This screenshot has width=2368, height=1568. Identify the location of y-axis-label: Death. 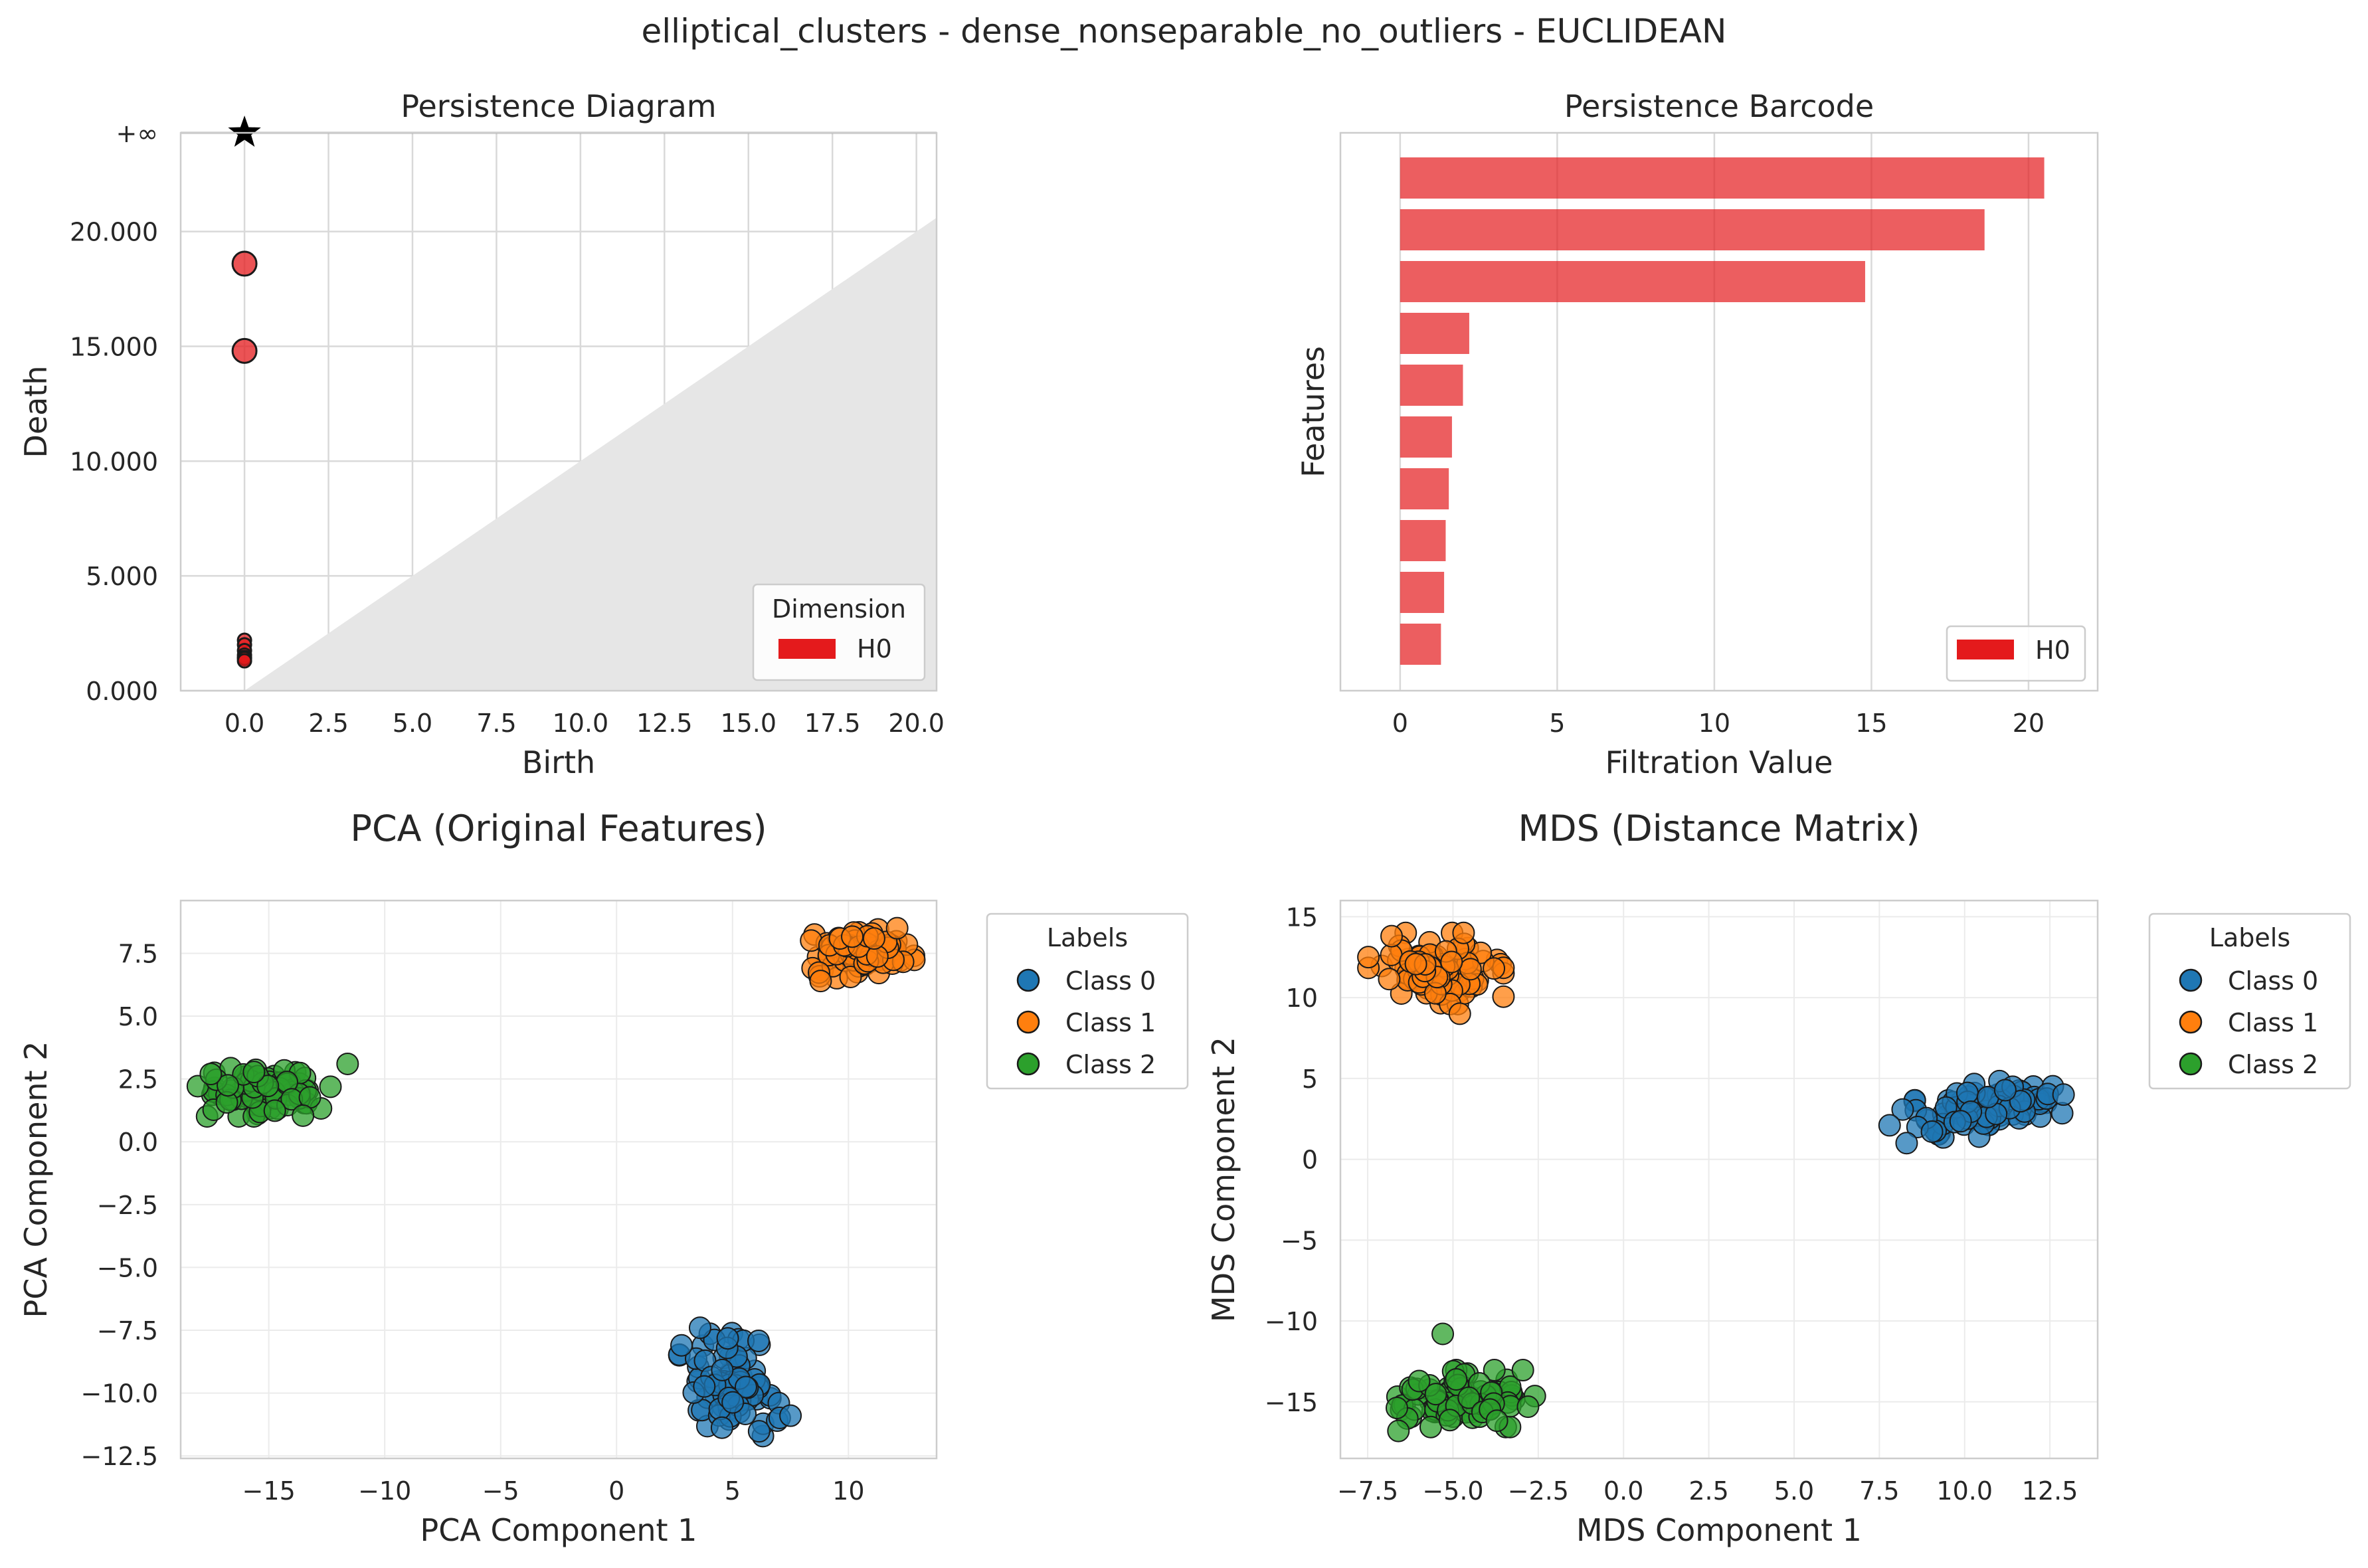
(36, 411).